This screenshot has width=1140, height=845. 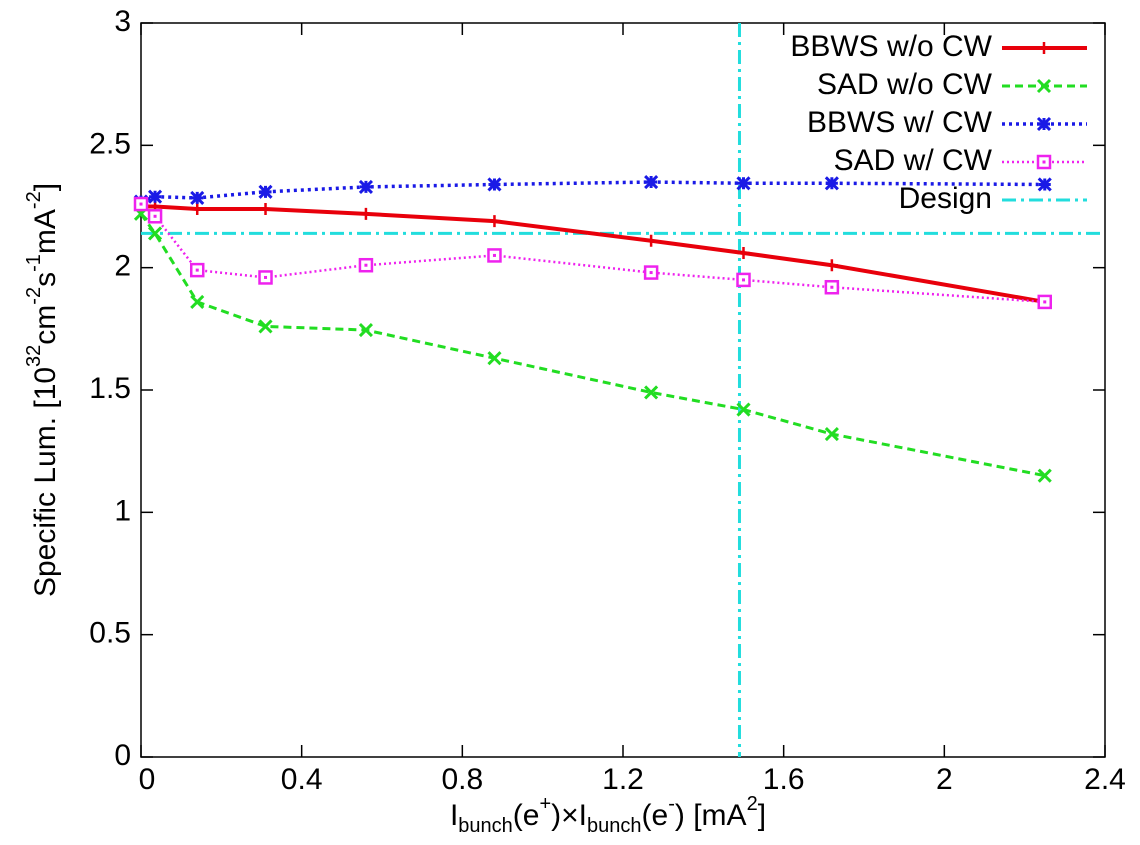 What do you see at coordinates (454, 815) in the screenshot?
I see `x-axis-label-part: I` at bounding box center [454, 815].